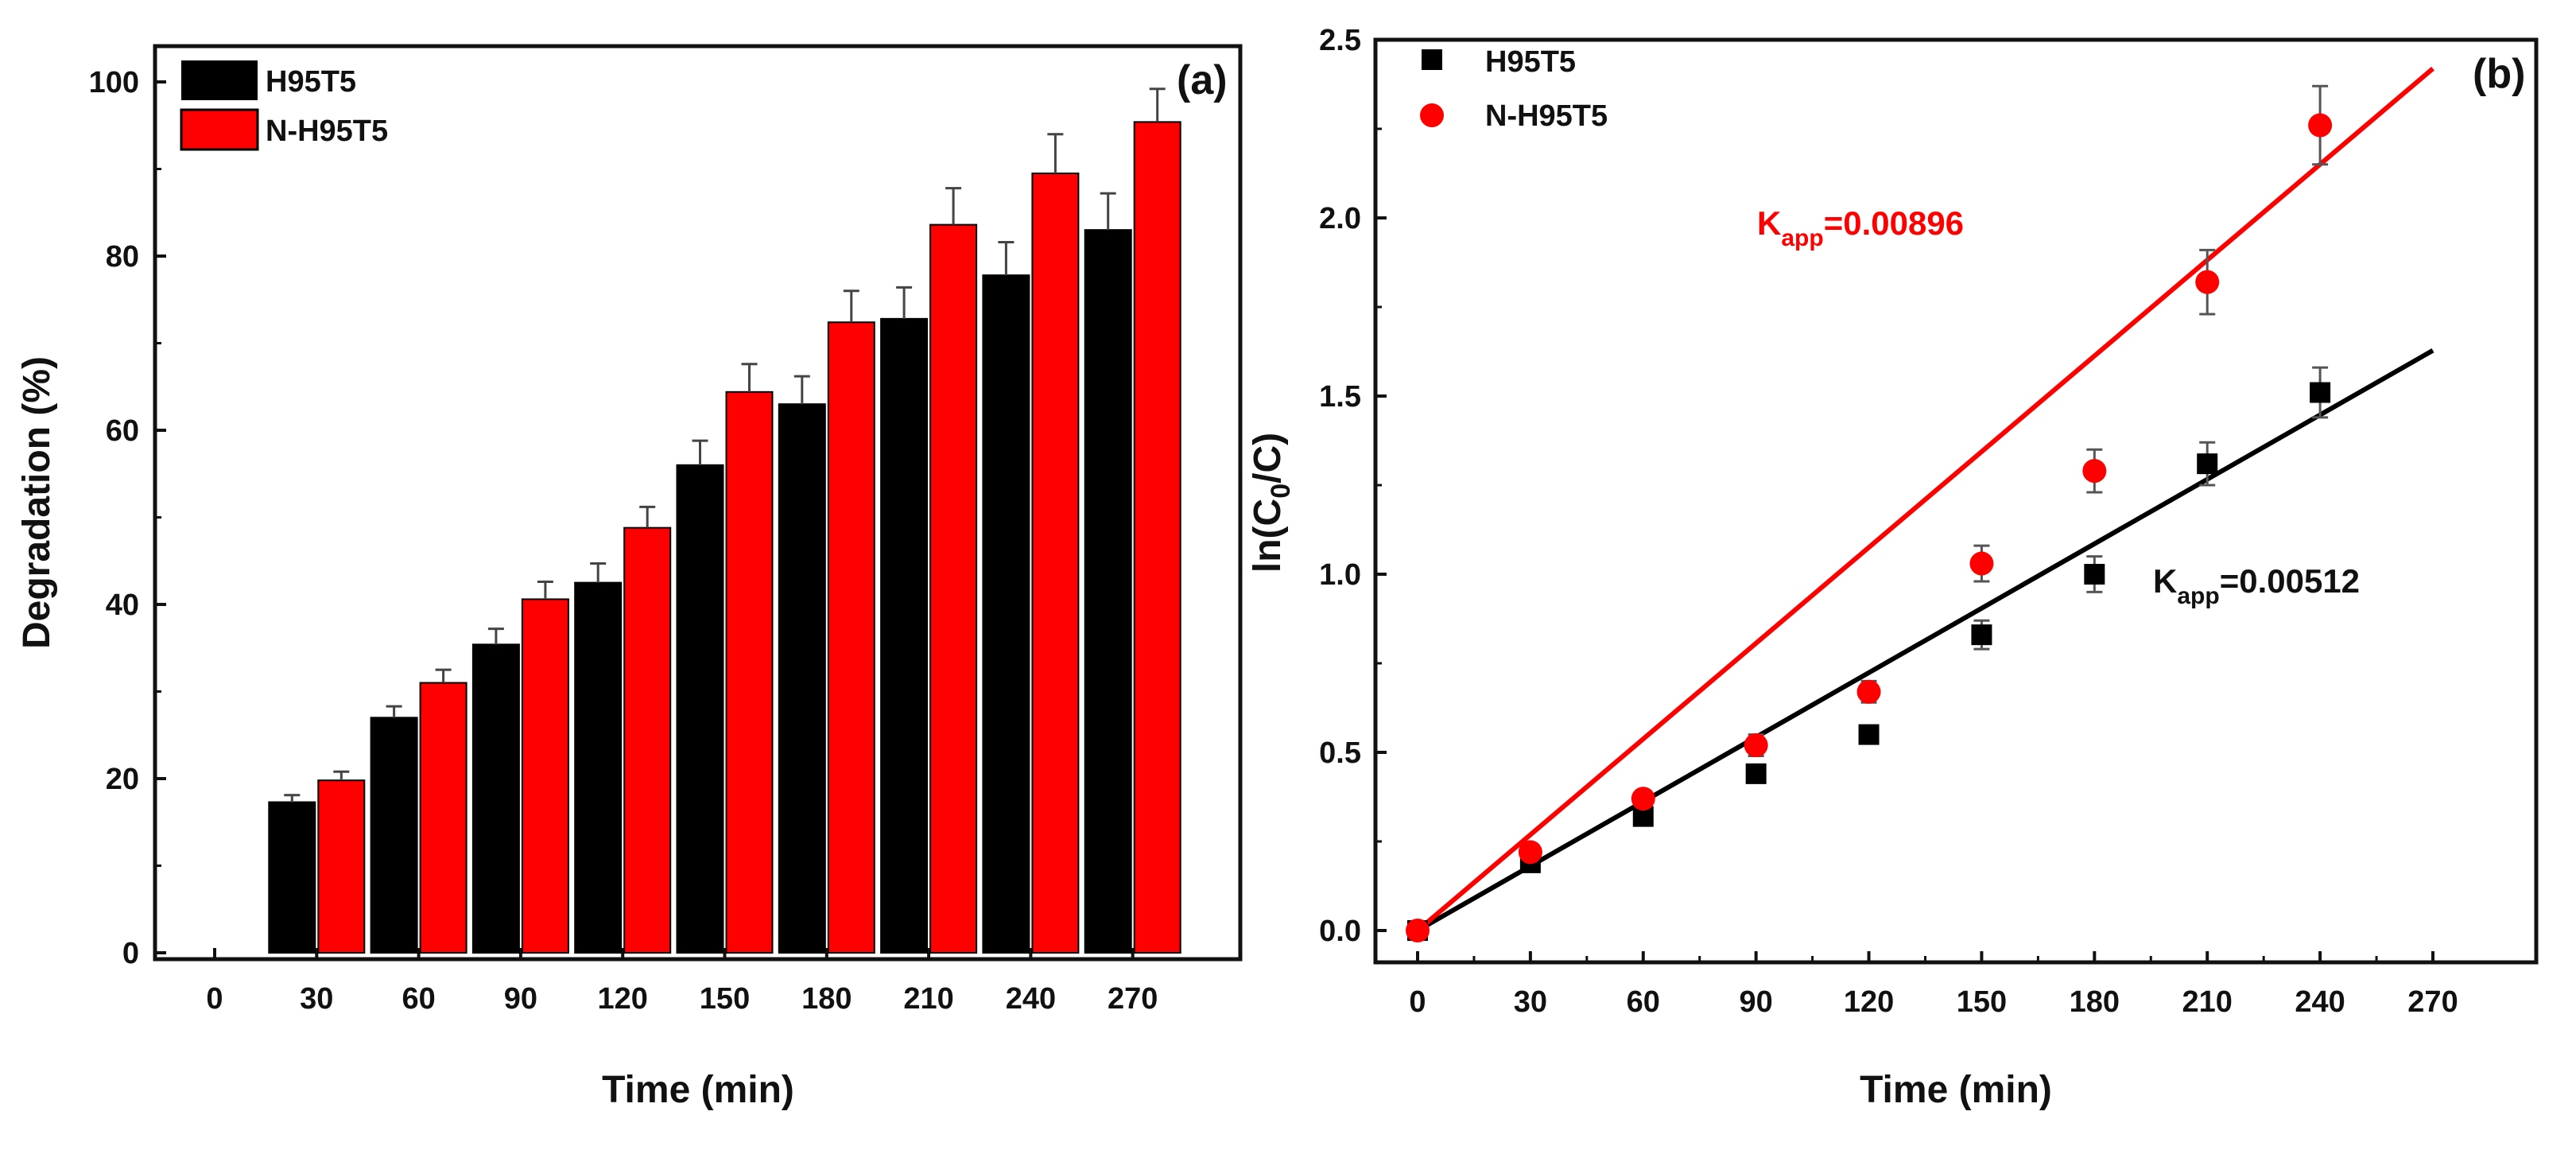  What do you see at coordinates (1133, 999) in the screenshot?
I see `x-tick-label-a: 270` at bounding box center [1133, 999].